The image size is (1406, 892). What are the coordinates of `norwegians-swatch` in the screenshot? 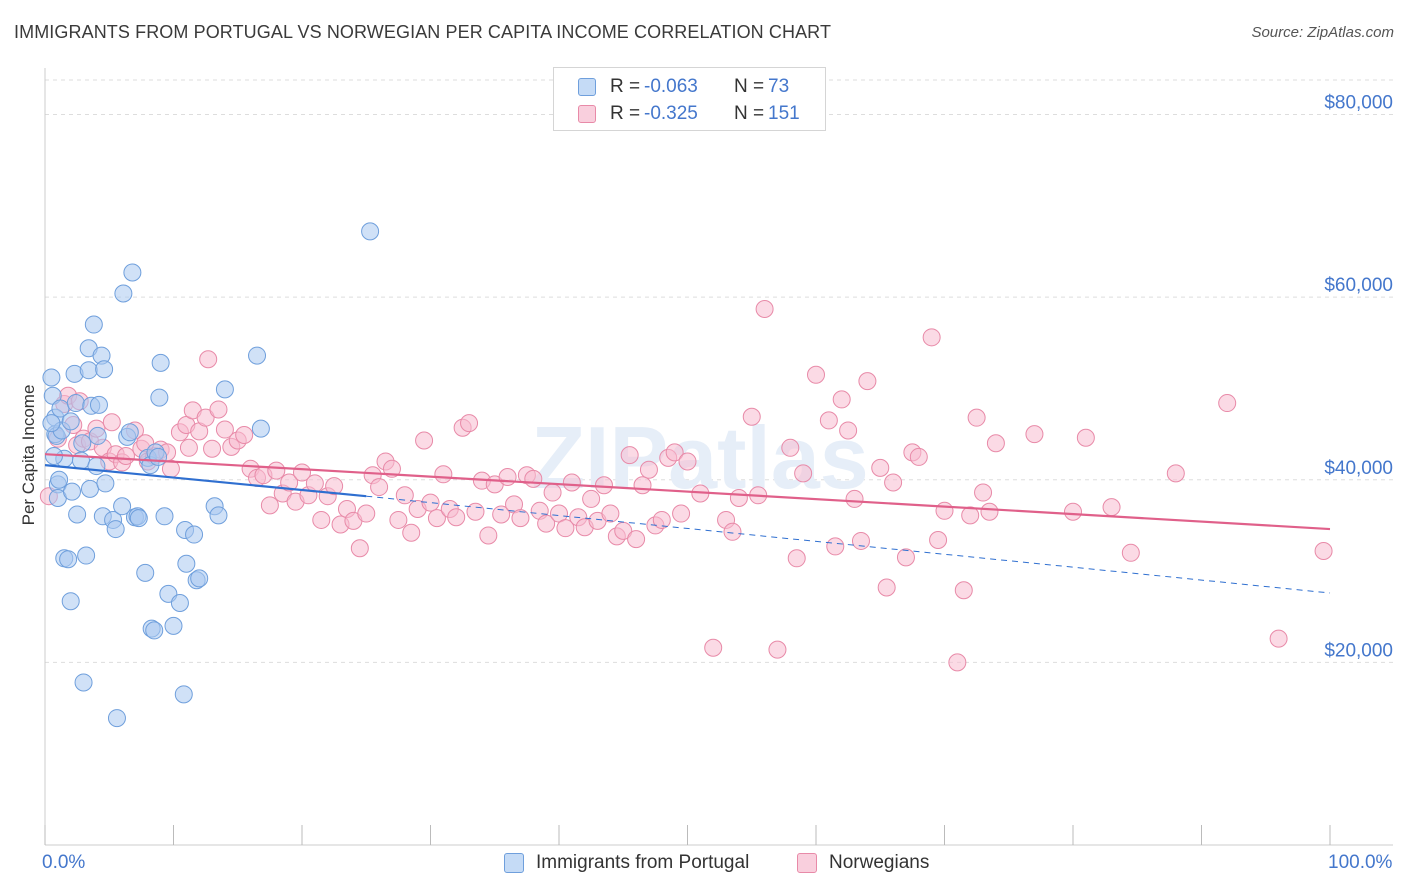 It's located at (587, 114).